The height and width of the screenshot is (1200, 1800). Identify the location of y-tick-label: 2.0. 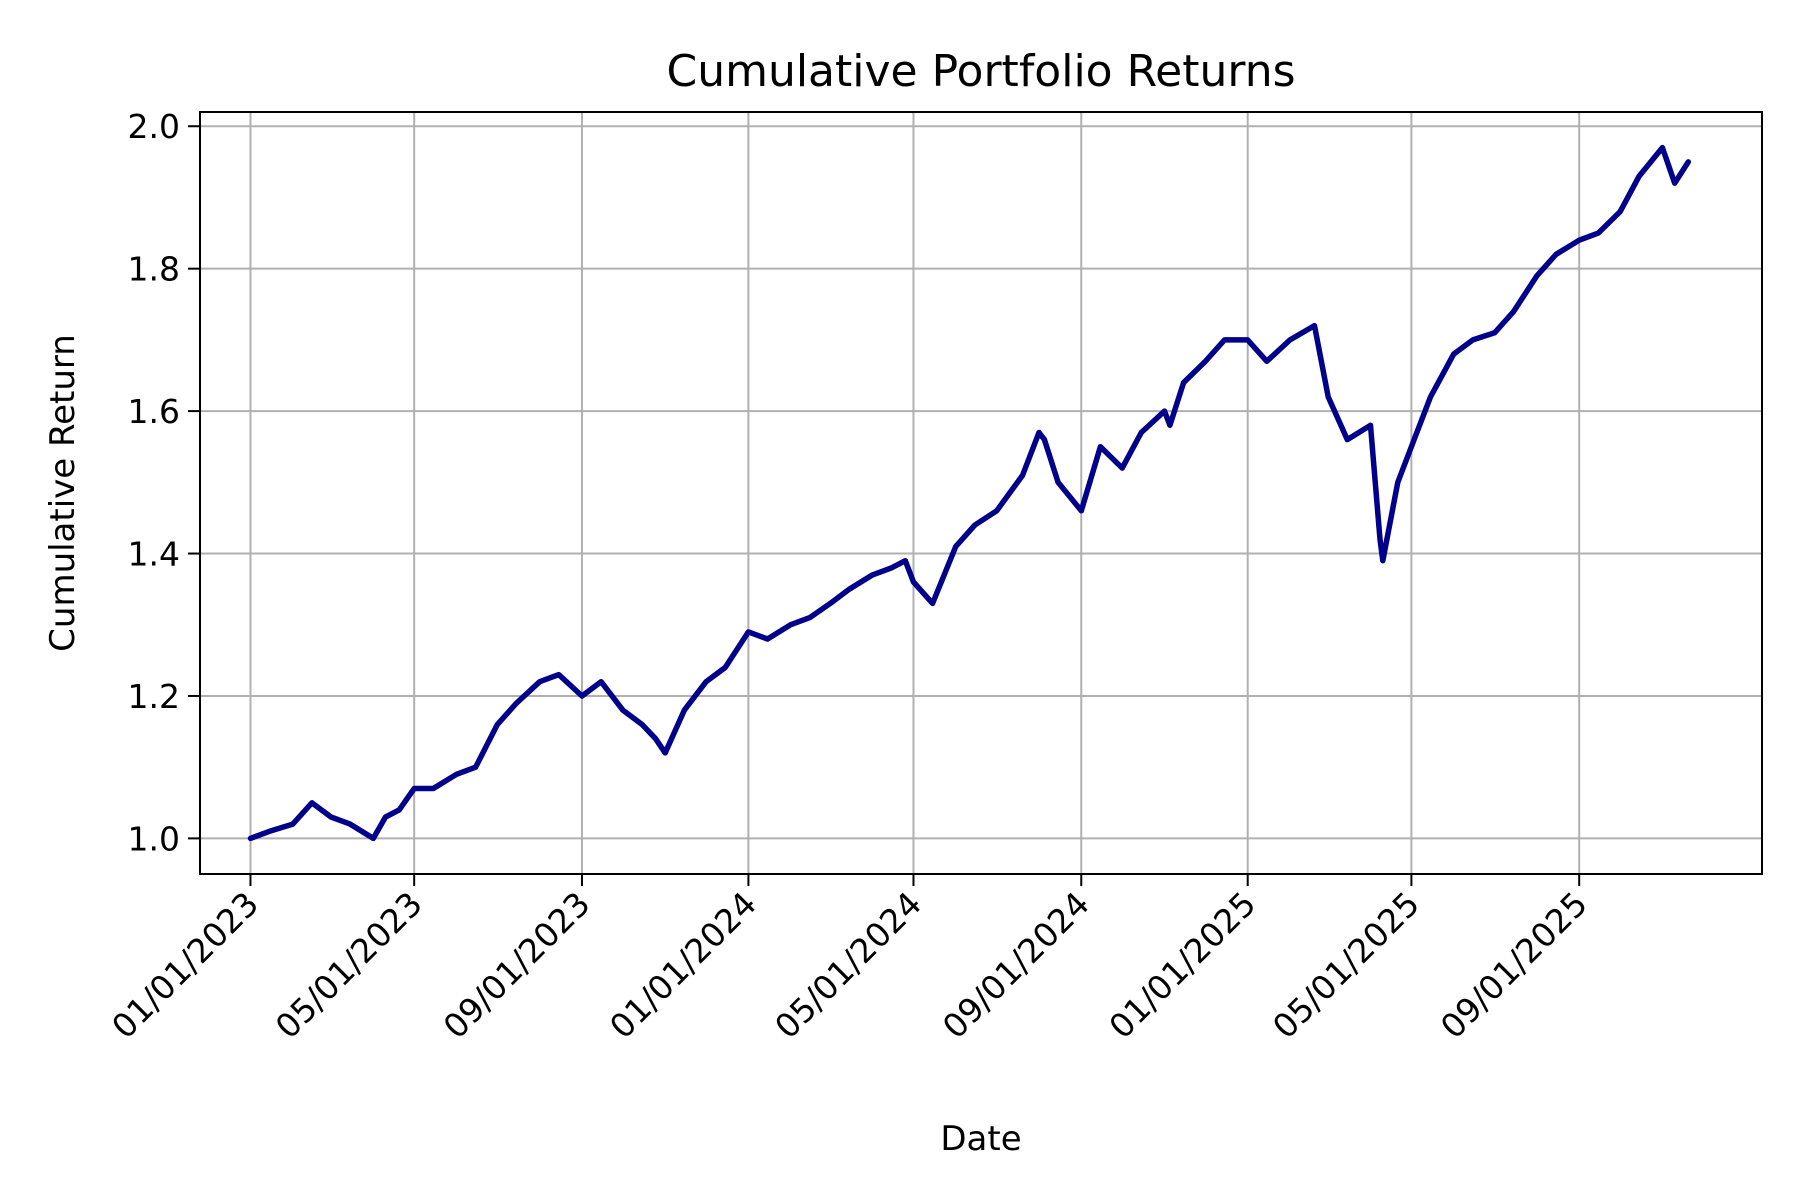
(154, 126).